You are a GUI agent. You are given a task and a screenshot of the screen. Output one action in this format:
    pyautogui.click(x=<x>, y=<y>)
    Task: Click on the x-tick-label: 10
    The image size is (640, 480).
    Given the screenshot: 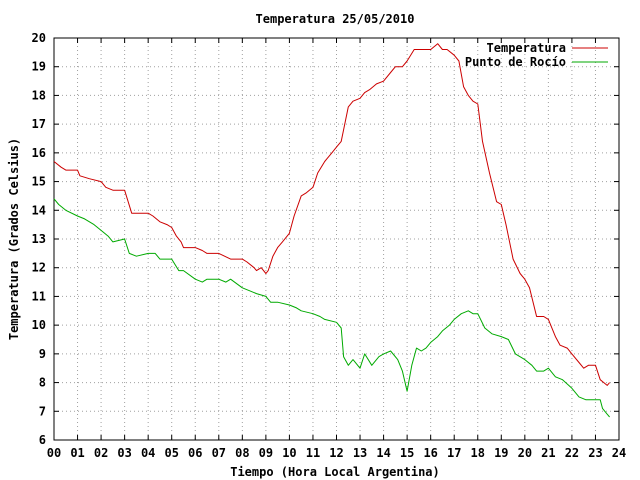 What is the action you would take?
    pyautogui.click(x=289, y=453)
    